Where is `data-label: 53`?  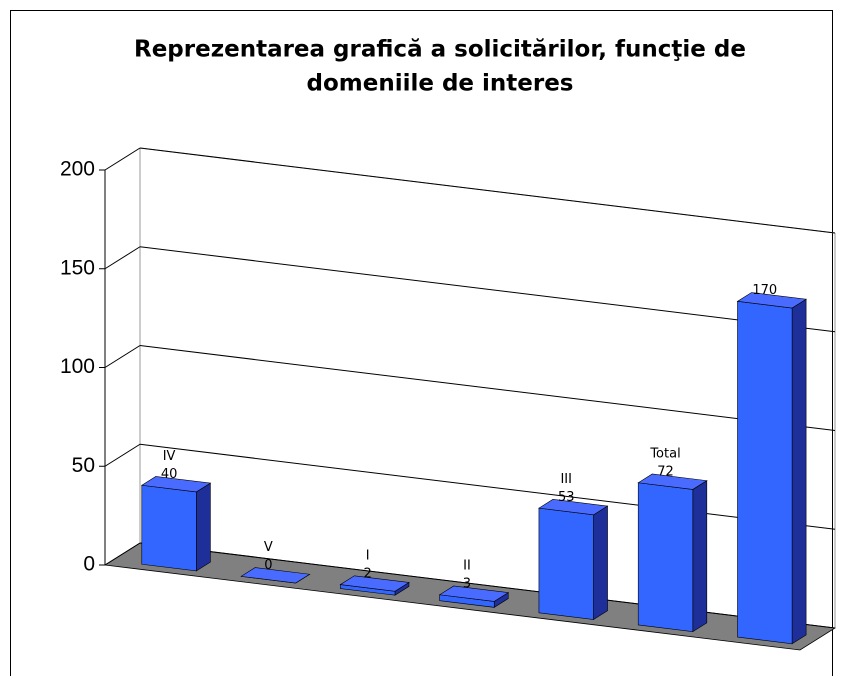
data-label: 53 is located at coordinates (566, 497).